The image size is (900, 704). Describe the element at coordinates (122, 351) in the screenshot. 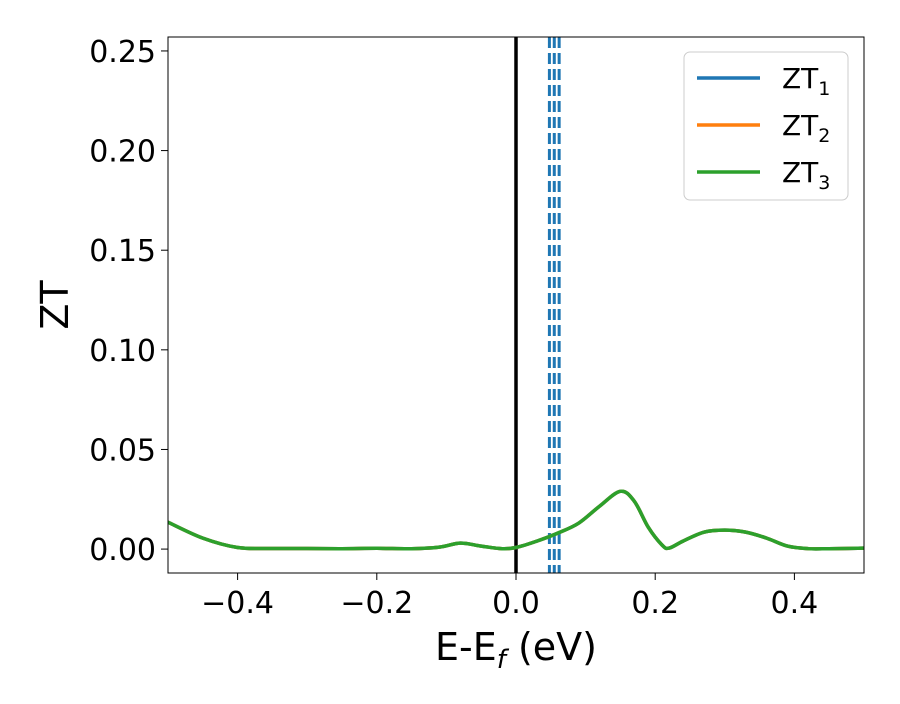

I see `y-tick-label: 0.10` at that location.